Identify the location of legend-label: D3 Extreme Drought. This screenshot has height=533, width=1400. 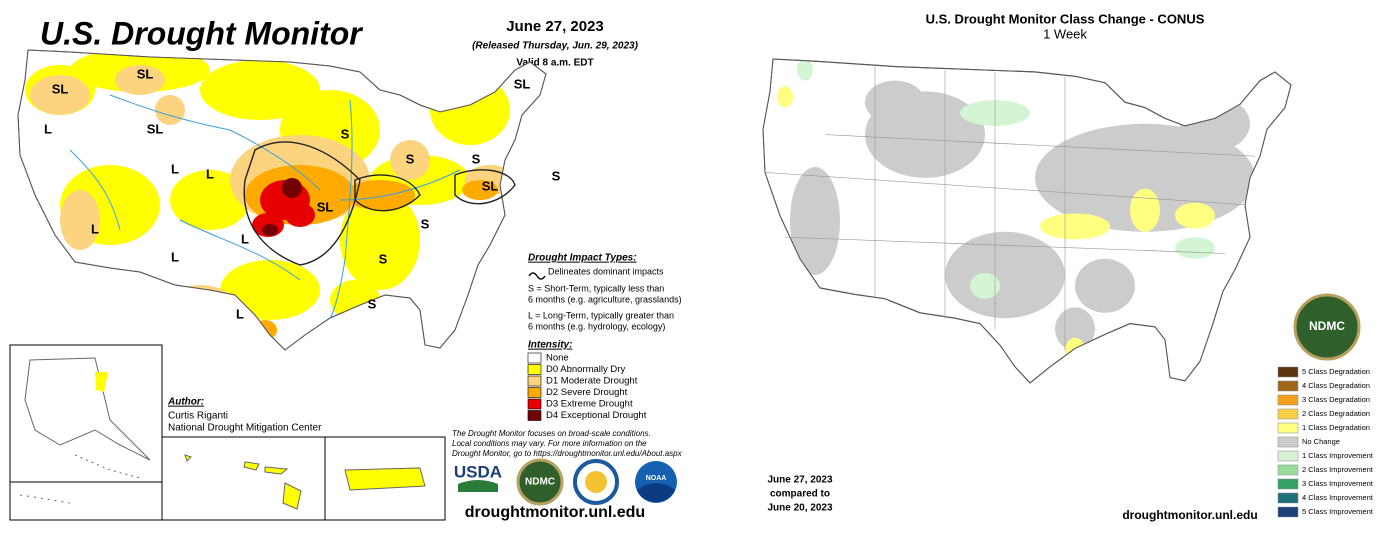
(589, 404).